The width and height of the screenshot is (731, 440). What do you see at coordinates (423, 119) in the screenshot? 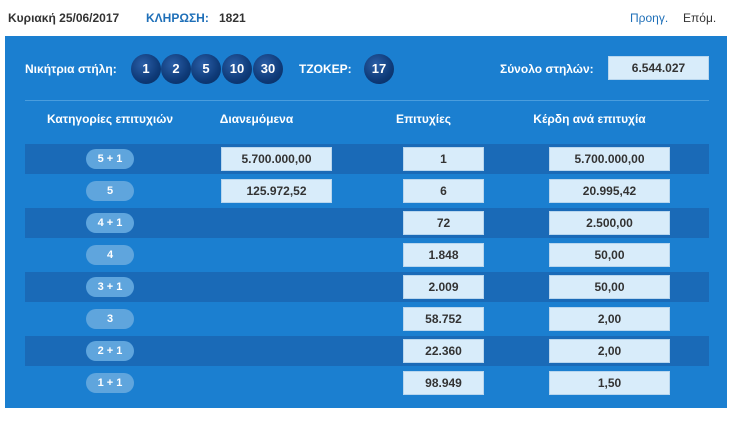
I see `header-winners: Επιτυχίες` at bounding box center [423, 119].